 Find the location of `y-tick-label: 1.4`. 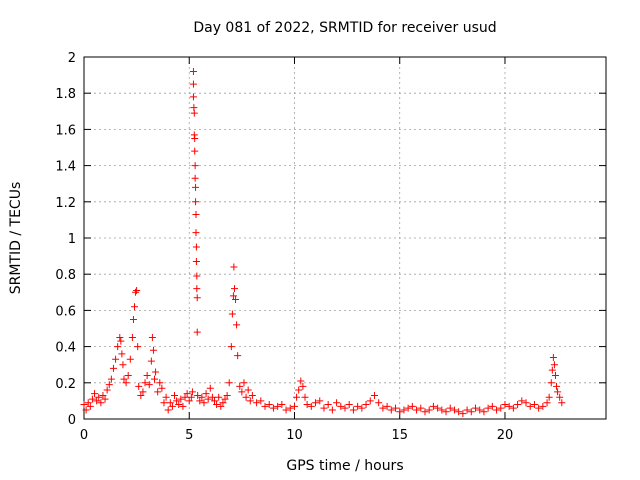

y-tick-label: 1.4 is located at coordinates (65, 167).